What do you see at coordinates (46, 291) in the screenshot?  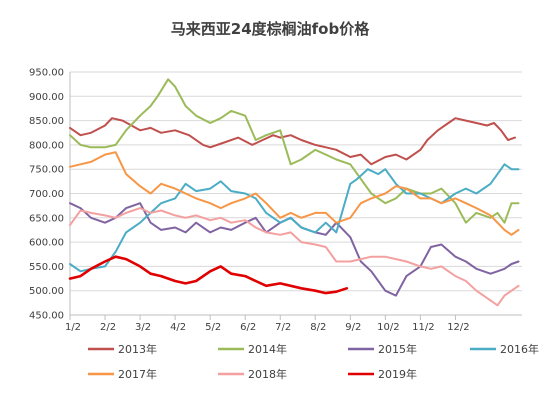 I see `y-tick-label: 500.00` at bounding box center [46, 291].